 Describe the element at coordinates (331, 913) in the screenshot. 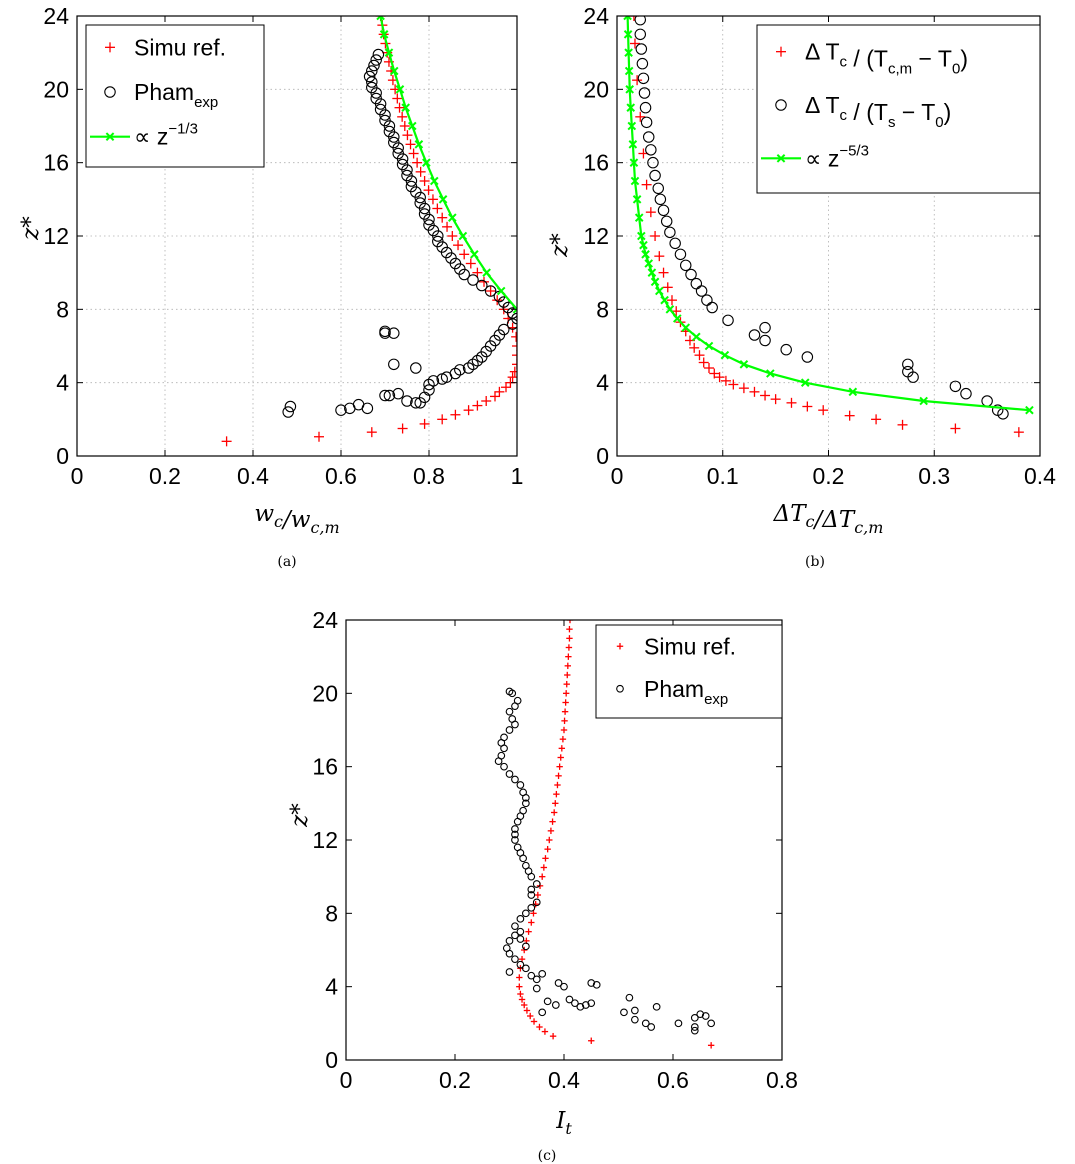

I see `y-tick-label: 8` at that location.